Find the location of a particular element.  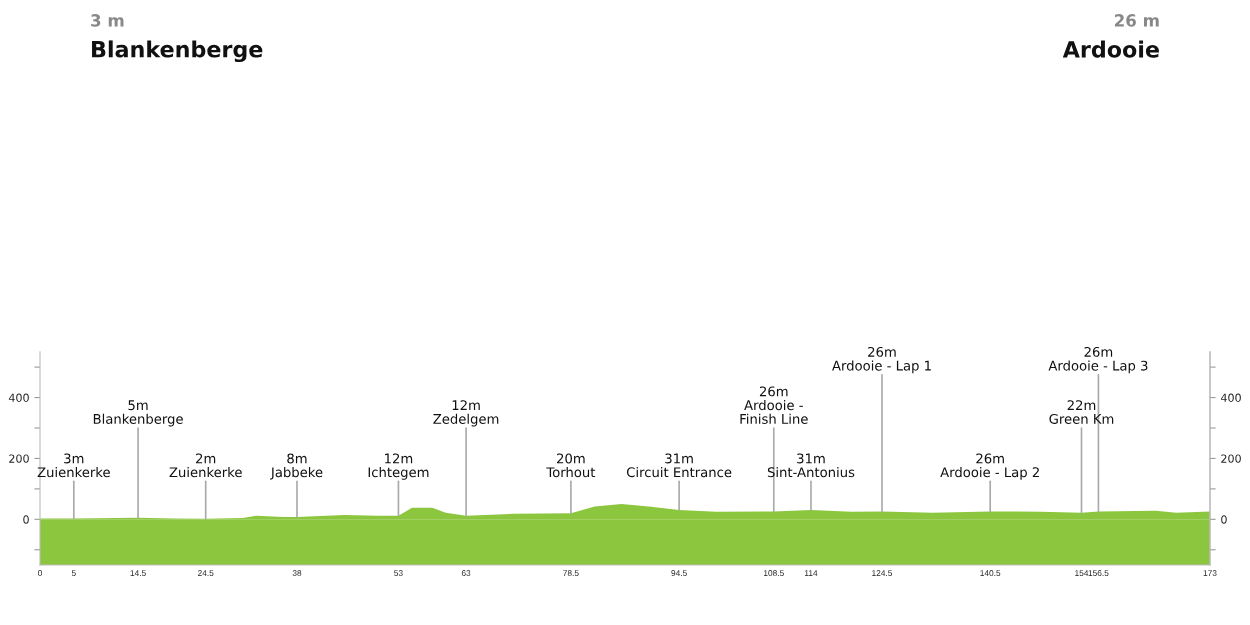

y-tick-label: 200 is located at coordinates (19, 458).